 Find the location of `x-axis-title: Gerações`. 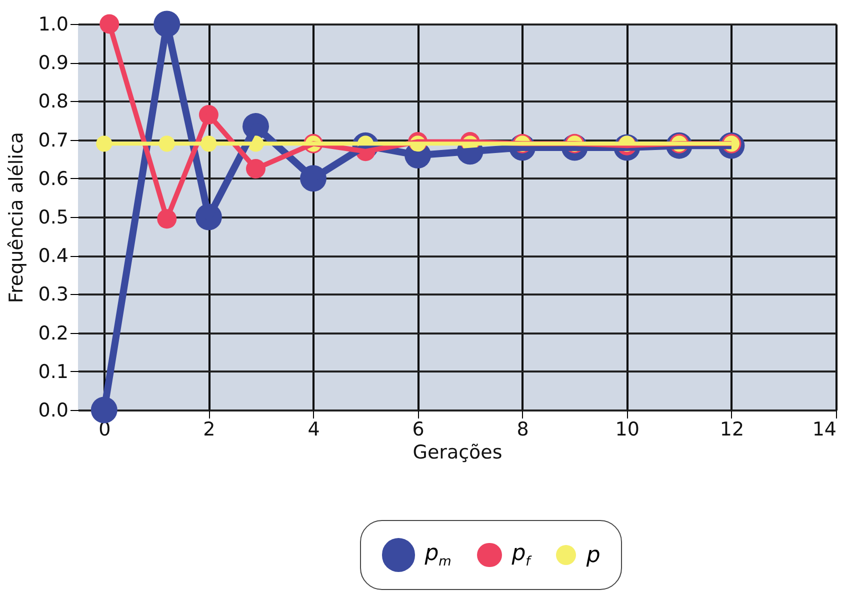

x-axis-title: Gerações is located at coordinates (457, 453).